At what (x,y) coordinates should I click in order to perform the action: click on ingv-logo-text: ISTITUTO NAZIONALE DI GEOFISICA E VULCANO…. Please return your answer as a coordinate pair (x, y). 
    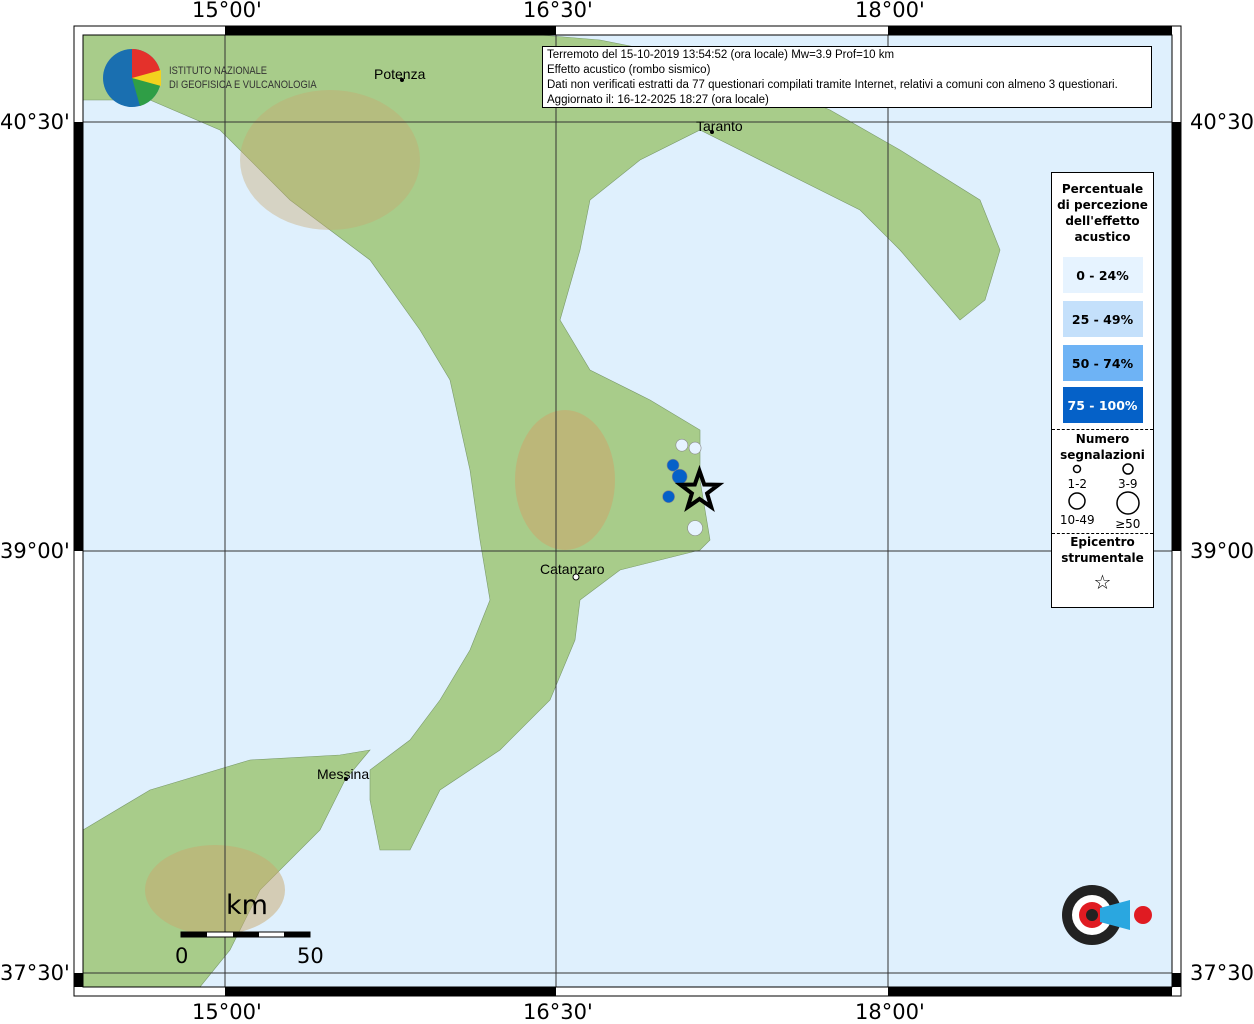
    Looking at the image, I should click on (243, 78).